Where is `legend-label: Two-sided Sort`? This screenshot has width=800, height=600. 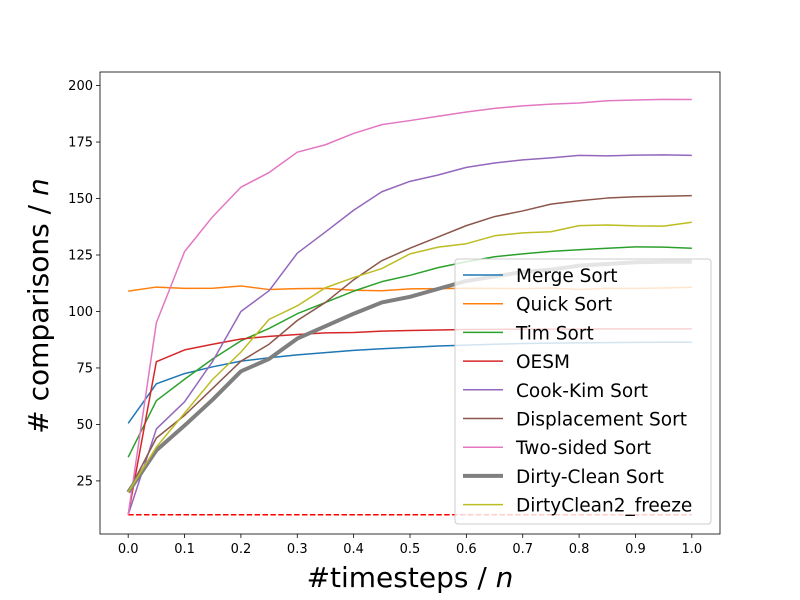
legend-label: Two-sided Sort is located at coordinates (583, 448).